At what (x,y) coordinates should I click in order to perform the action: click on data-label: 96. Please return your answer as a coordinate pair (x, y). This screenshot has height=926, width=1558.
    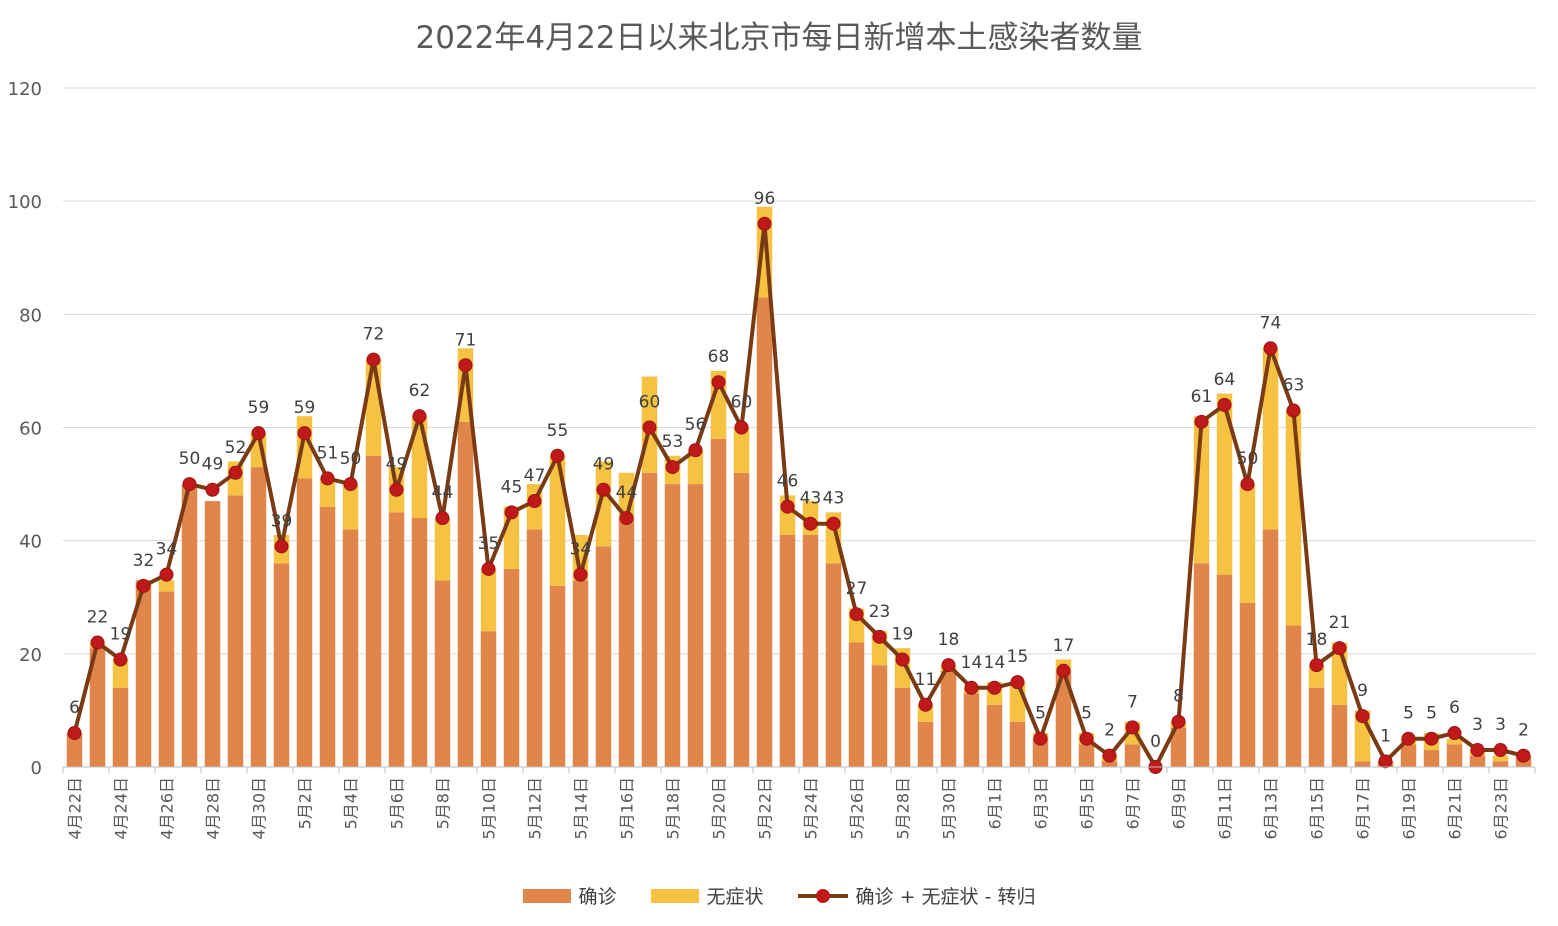
    Looking at the image, I should click on (765, 199).